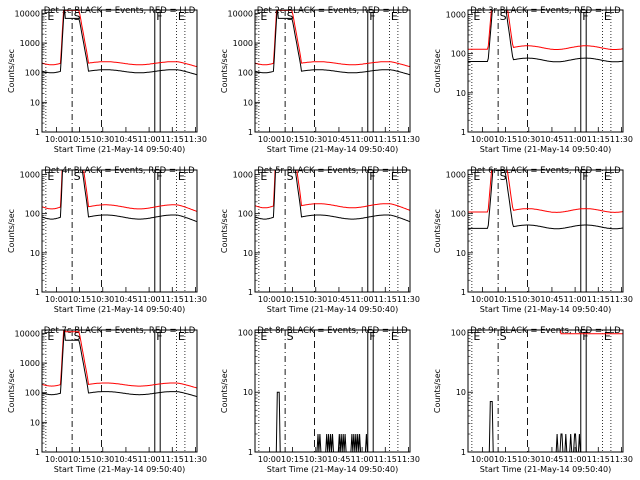 This screenshot has width=640, height=480. I want to click on panel-title: Det 8r BLACK = Events, RED = LLD, so click(332, 331).